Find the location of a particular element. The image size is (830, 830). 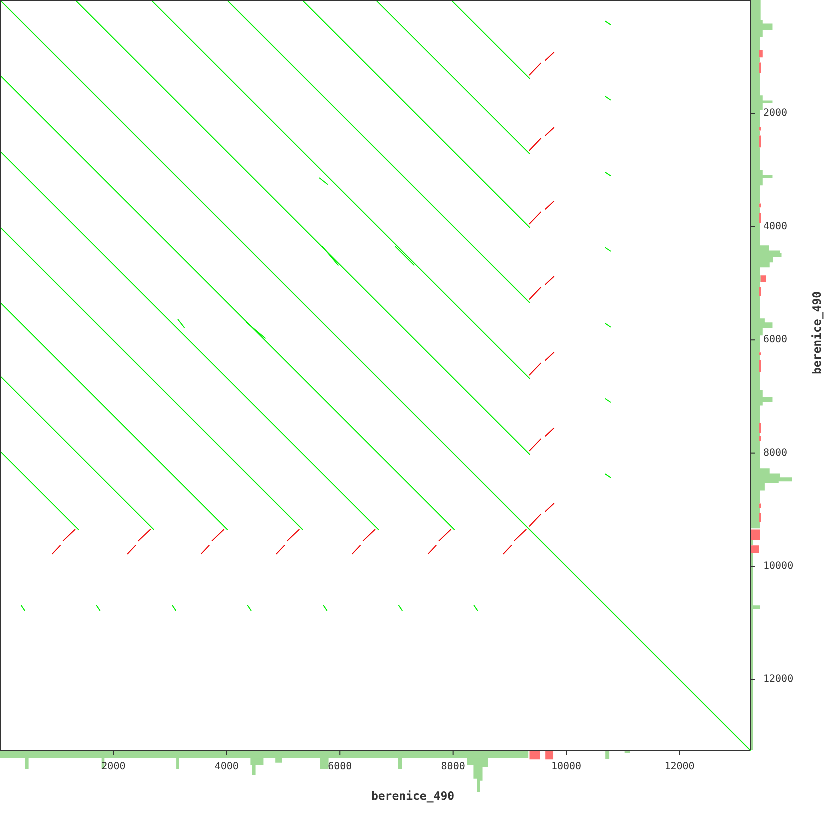

y-axis-title: berenice_490 is located at coordinates (817, 333).